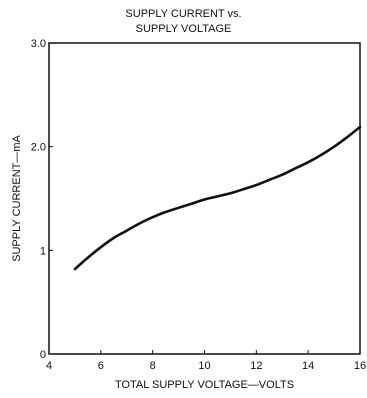 The height and width of the screenshot is (398, 367). I want to click on y-axis-ticks: 0 1 2.0 3.0, so click(42, 199).